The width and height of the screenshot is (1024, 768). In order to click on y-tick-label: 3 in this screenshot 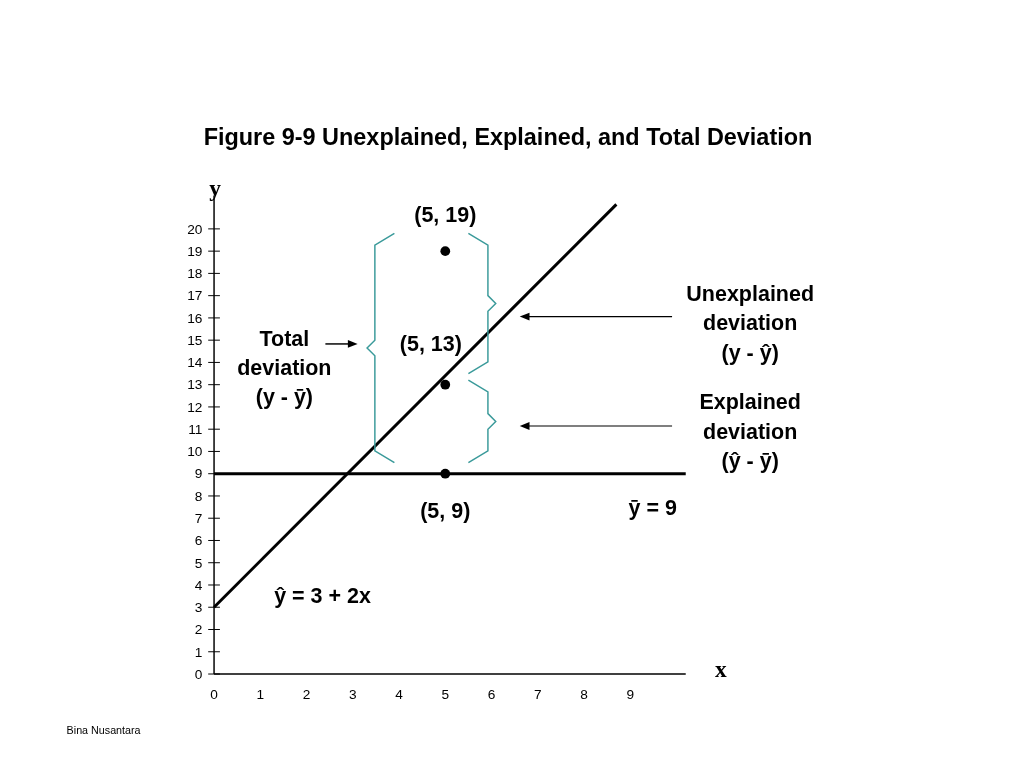, I will do `click(198, 608)`.